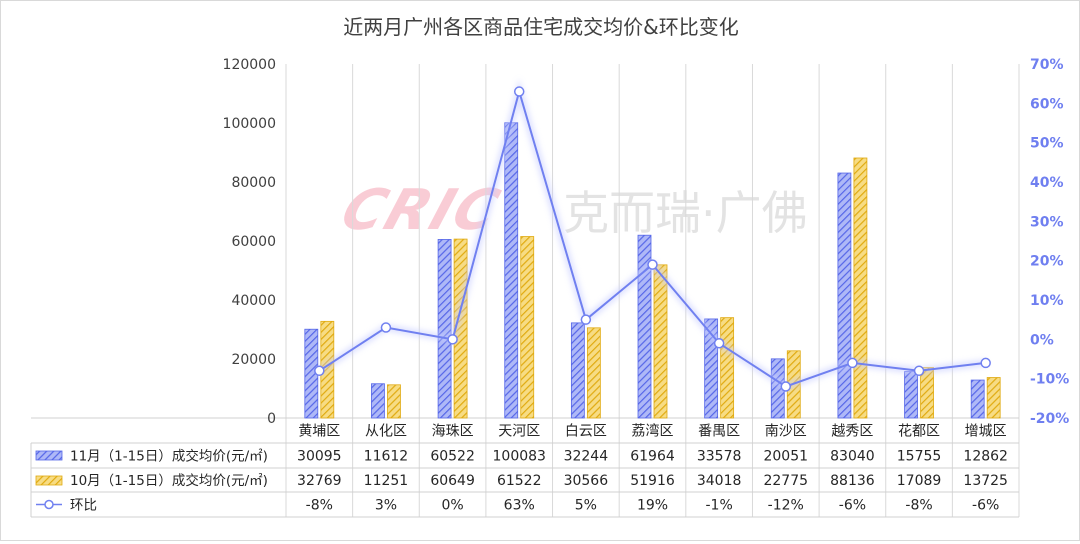 The width and height of the screenshot is (1080, 544). Describe the element at coordinates (652, 481) in the screenshot. I see `oct-value-label: 51916` at that location.